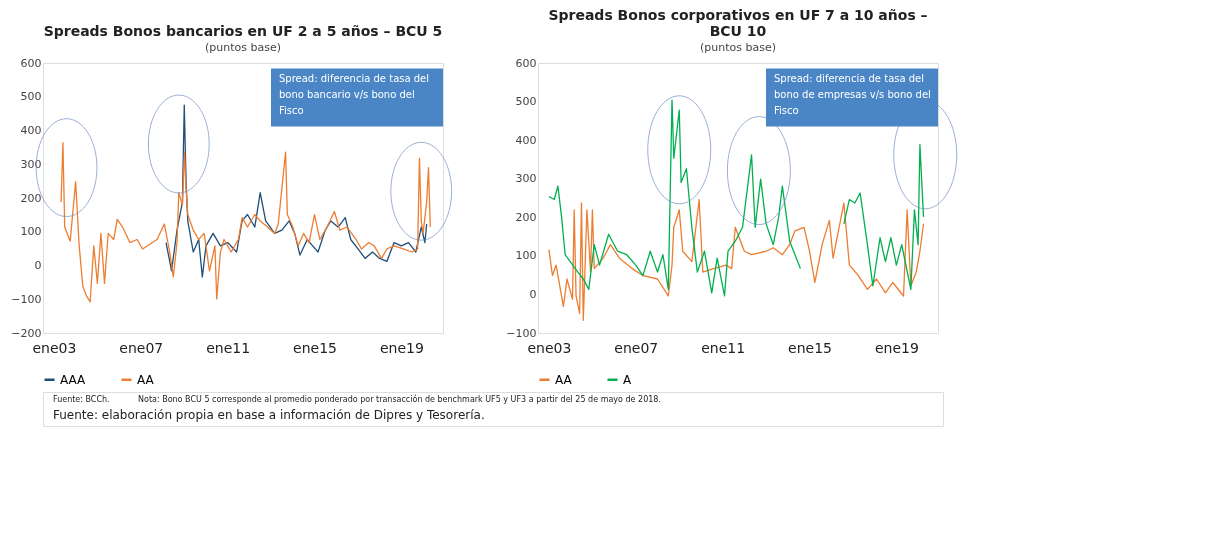 This screenshot has height=558, width=1229. Describe the element at coordinates (354, 95) in the screenshot. I see `annotation: Spread: diferencia de tasa del bono bancario v/s bono del Fisco` at that location.